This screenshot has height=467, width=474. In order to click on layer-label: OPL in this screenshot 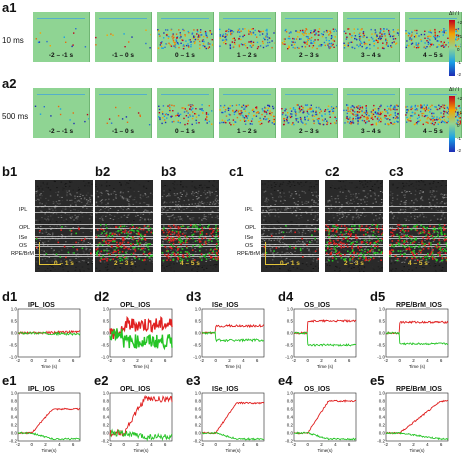, I will do `click(251, 228)`.